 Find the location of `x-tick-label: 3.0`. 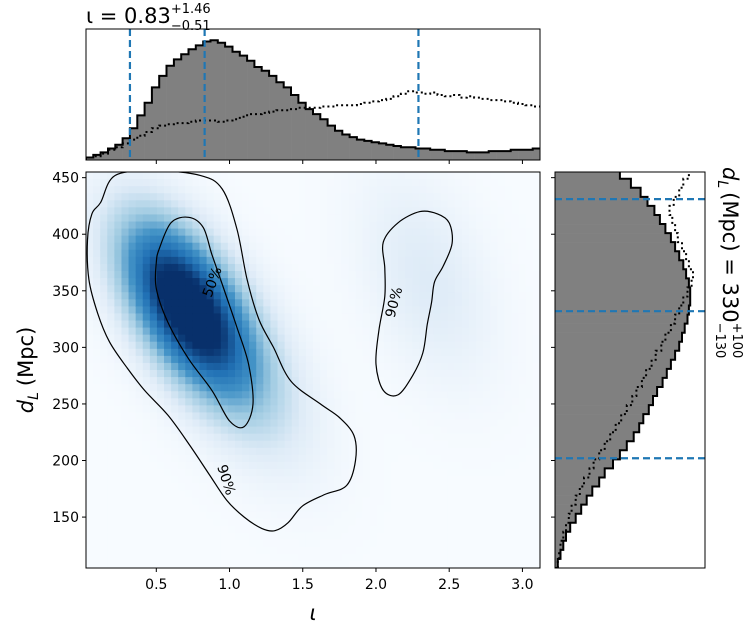

x-tick-label: 3.0 is located at coordinates (522, 585).